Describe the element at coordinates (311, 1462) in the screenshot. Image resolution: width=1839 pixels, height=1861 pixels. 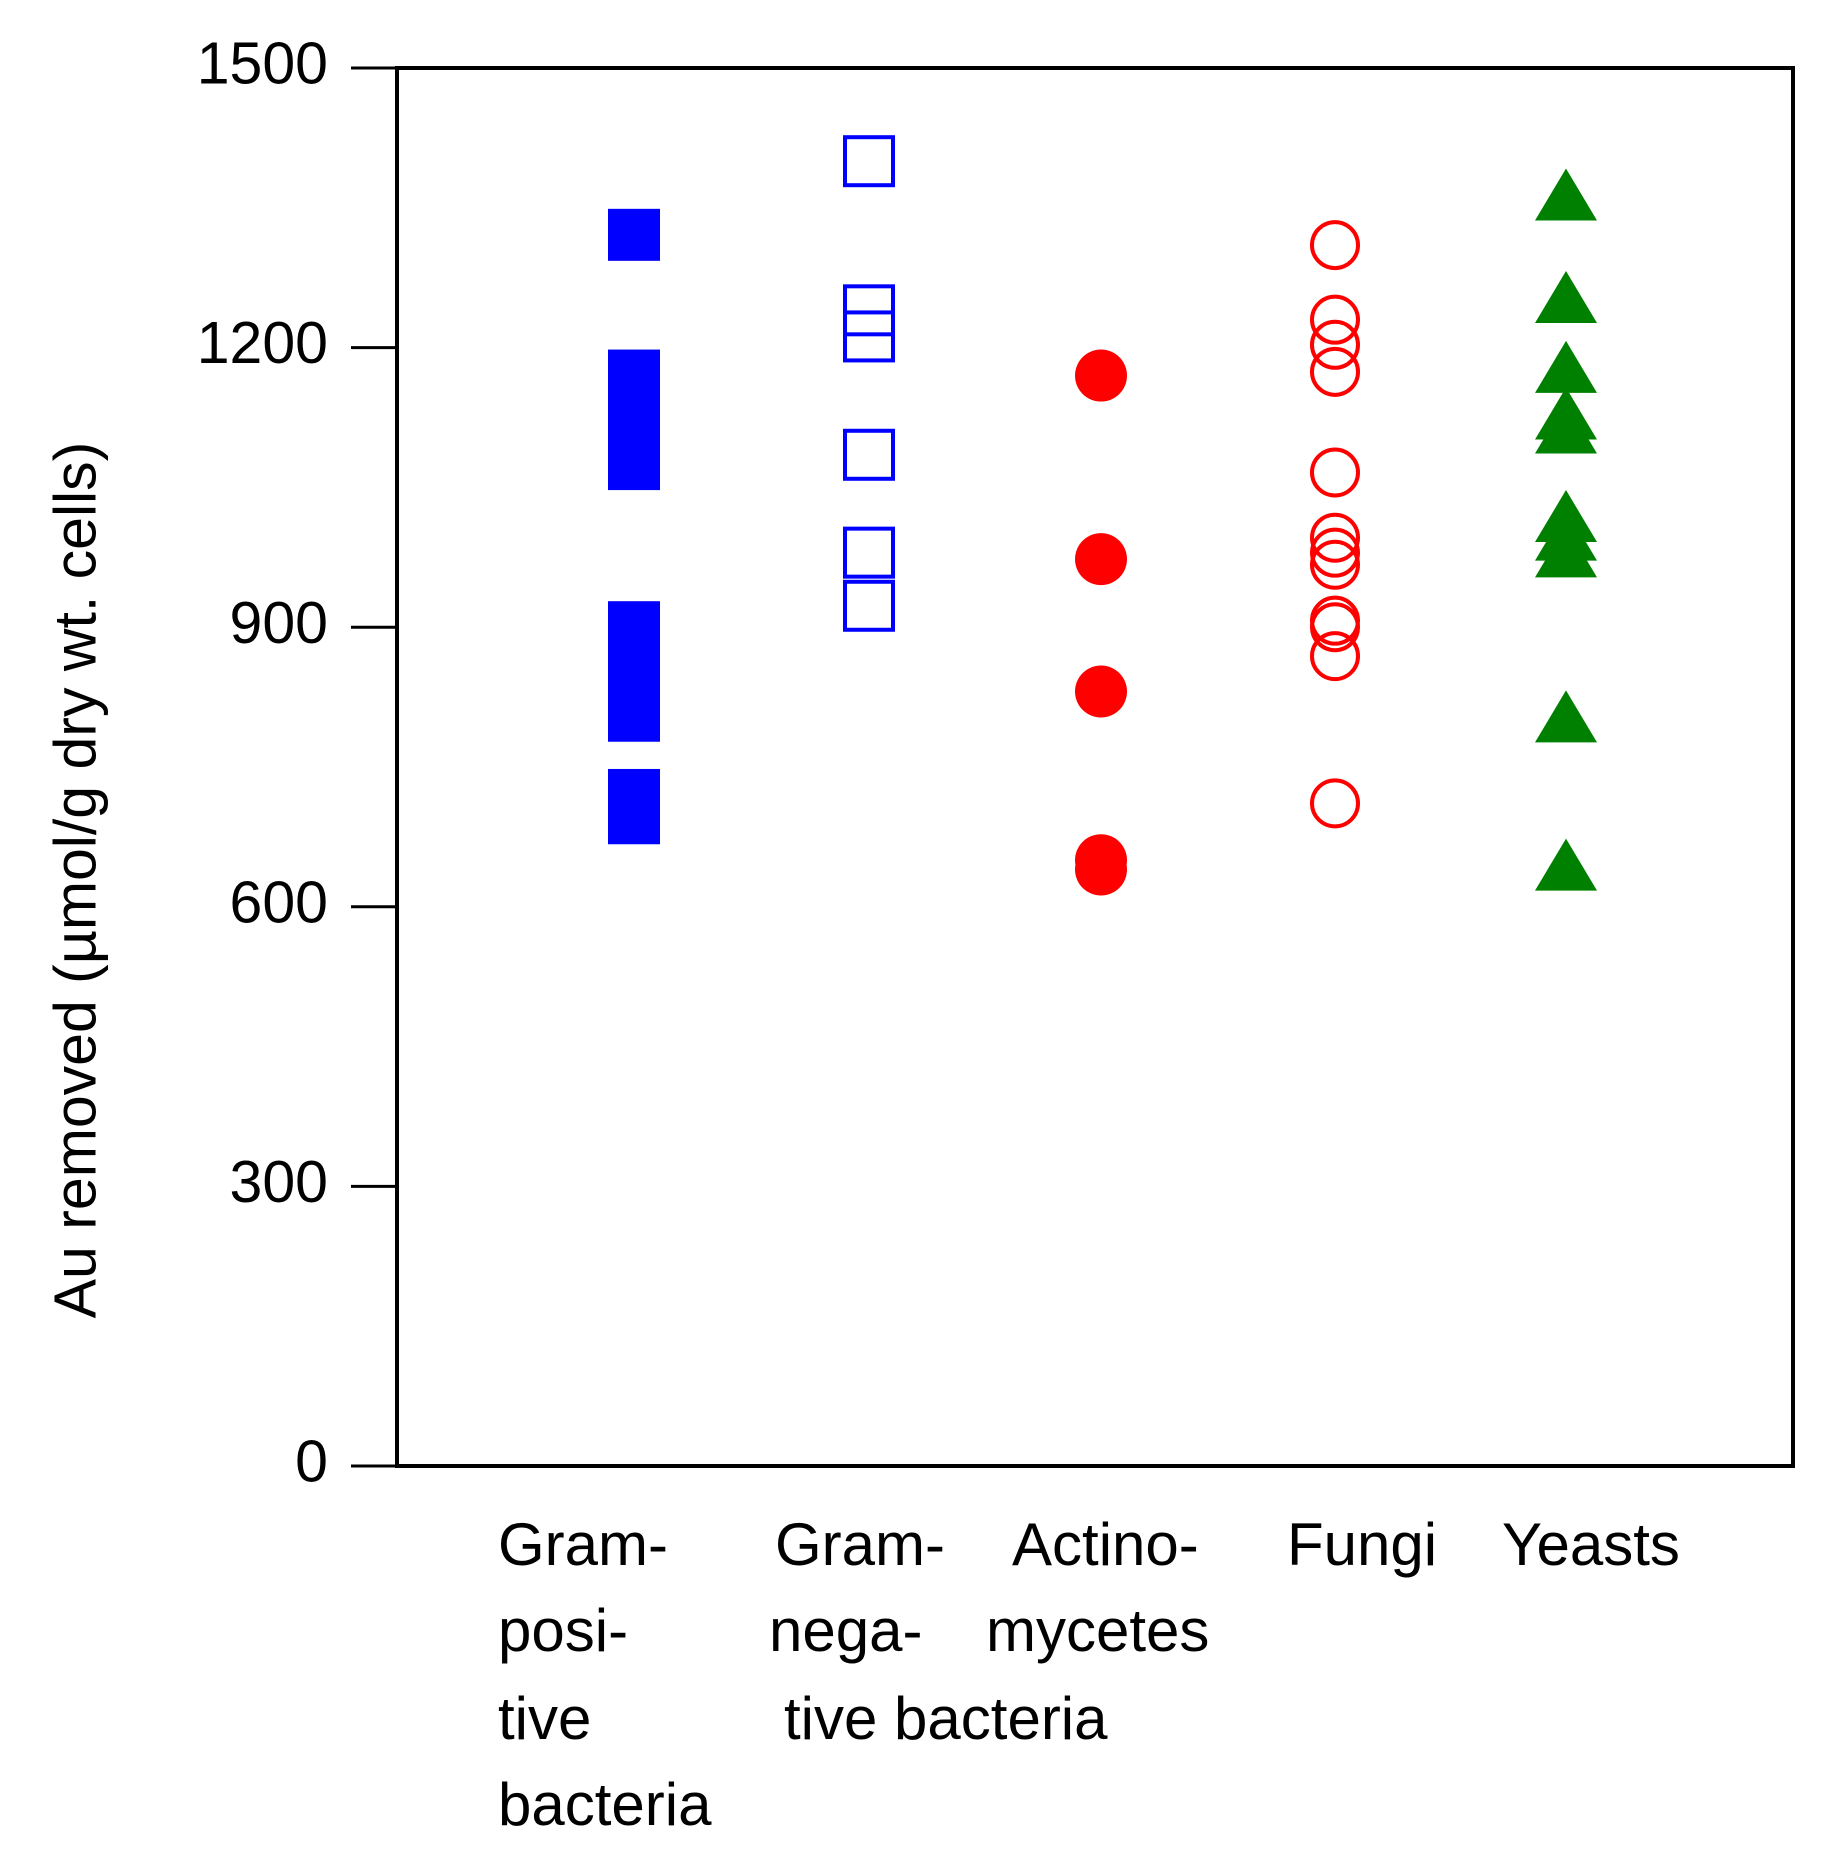
I see `y-tick-label: 0` at that location.